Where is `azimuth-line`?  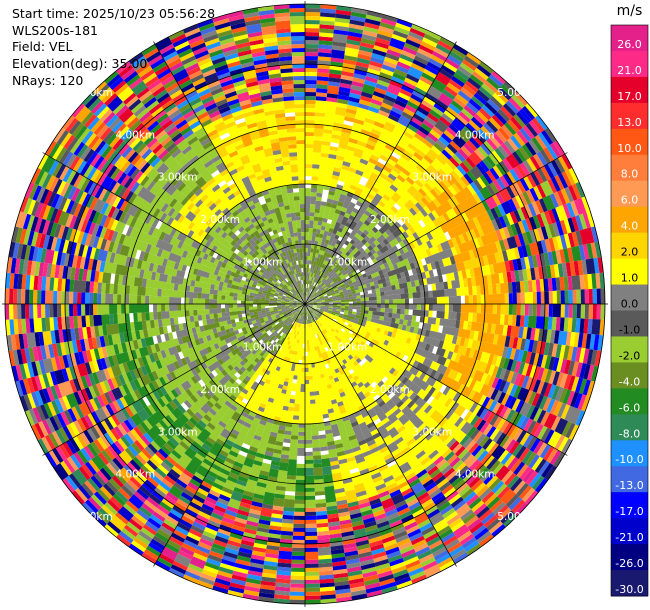 azimuth-line is located at coordinates (436, 379).